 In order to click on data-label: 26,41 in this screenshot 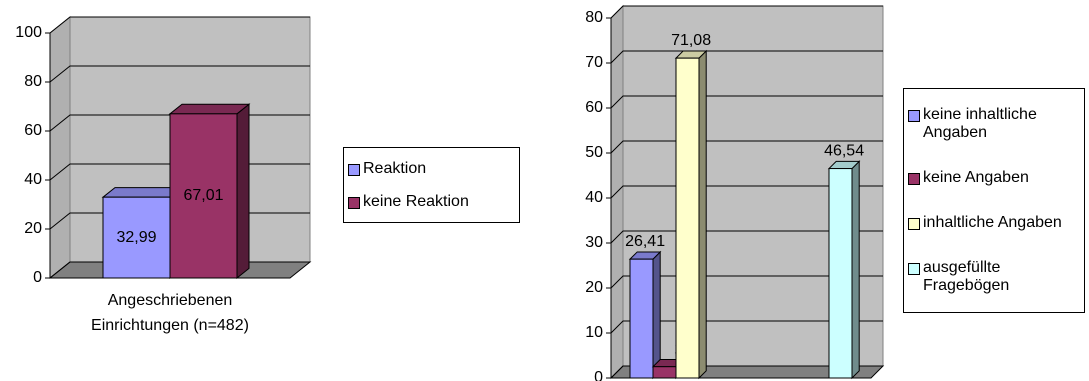, I will do `click(645, 241)`.